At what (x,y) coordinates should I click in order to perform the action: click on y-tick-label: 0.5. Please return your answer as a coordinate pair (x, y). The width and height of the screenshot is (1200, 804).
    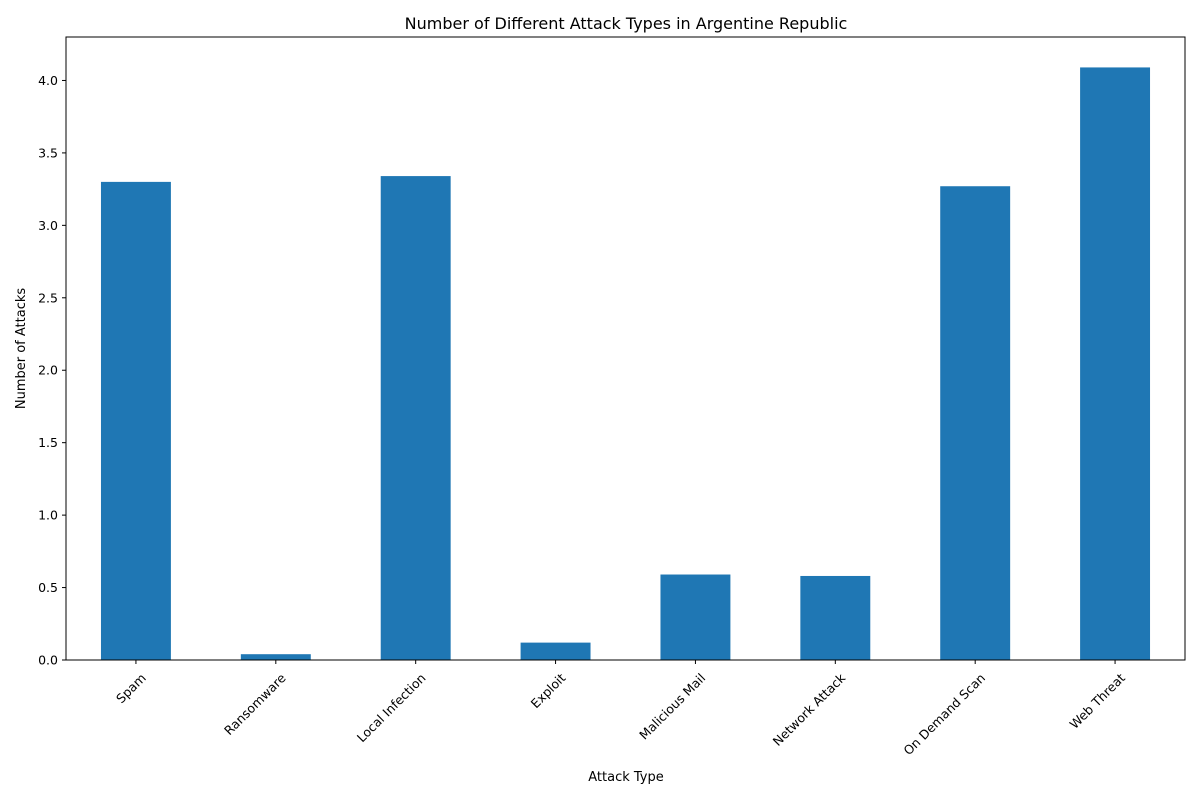
    Looking at the image, I should click on (48, 587).